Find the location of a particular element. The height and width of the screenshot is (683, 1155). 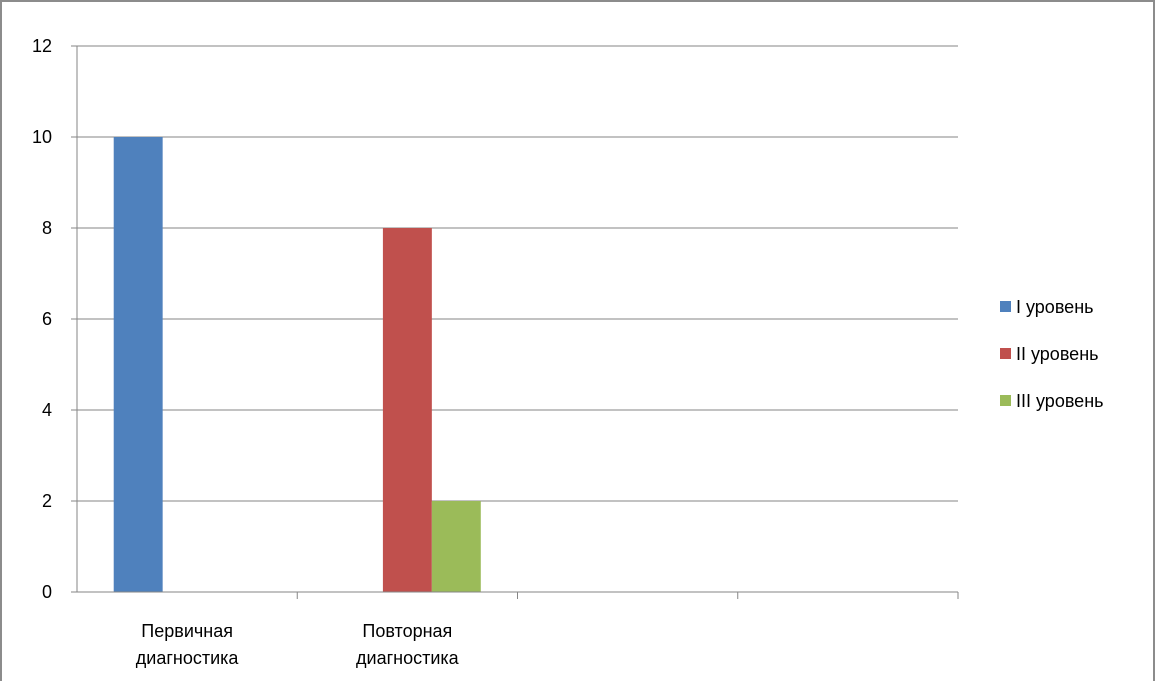

y-tick-label: 0 is located at coordinates (47, 592).